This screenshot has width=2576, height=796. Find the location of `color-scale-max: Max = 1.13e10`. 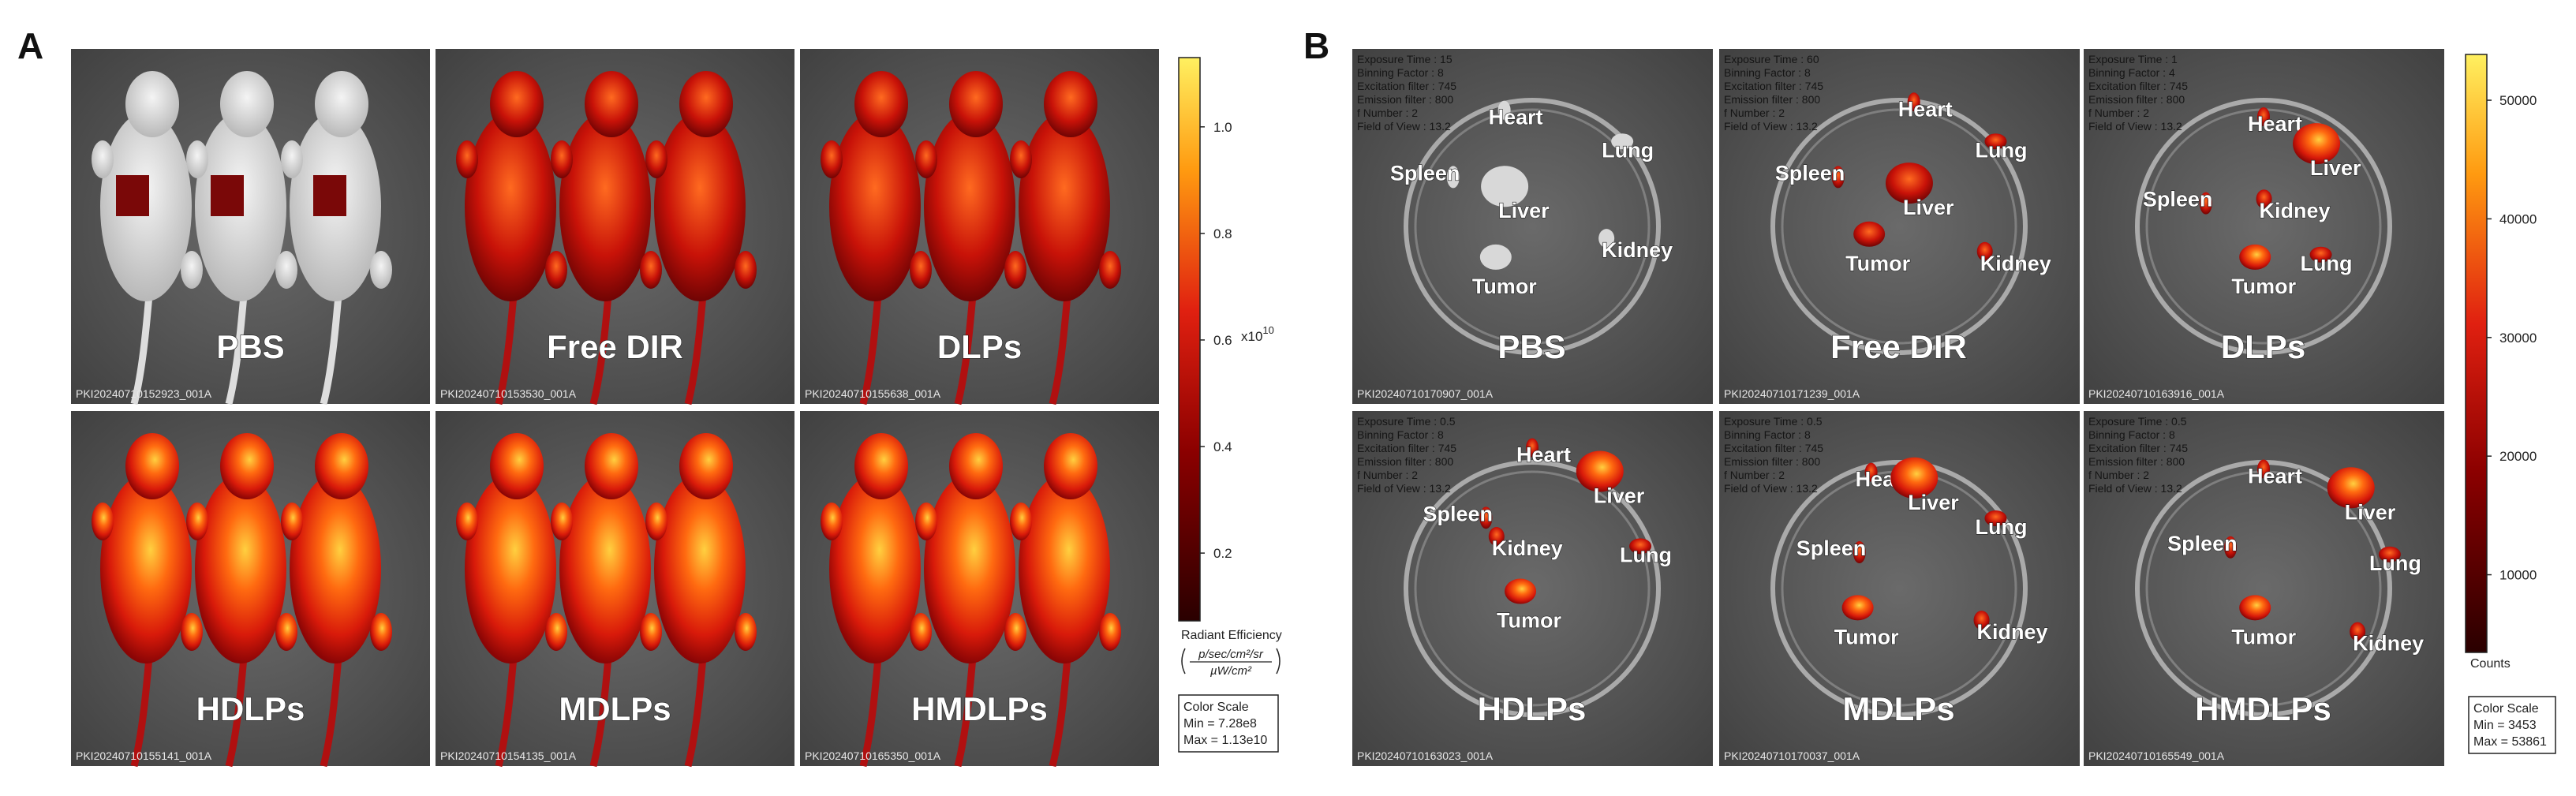

color-scale-max: Max = 1.13e10 is located at coordinates (1225, 740).